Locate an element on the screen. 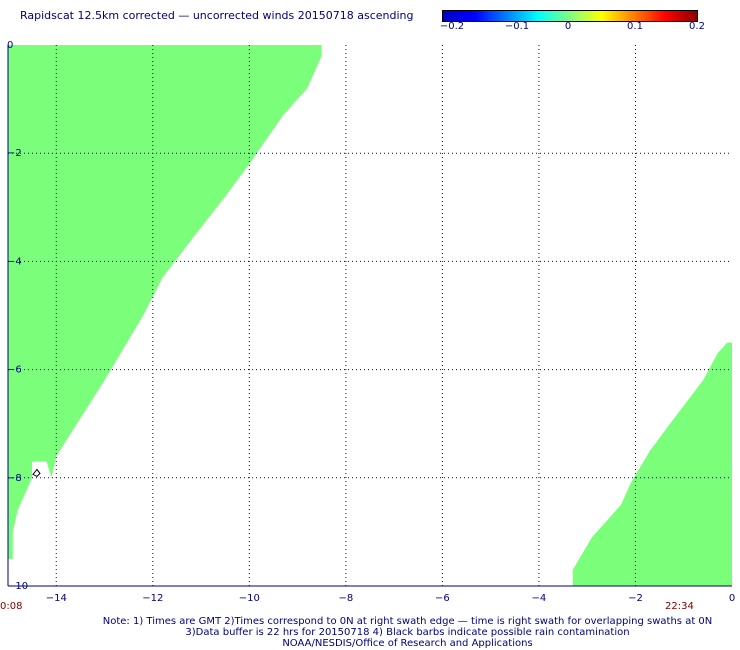  colorbar-tick-max: 0.2 is located at coordinates (697, 26).